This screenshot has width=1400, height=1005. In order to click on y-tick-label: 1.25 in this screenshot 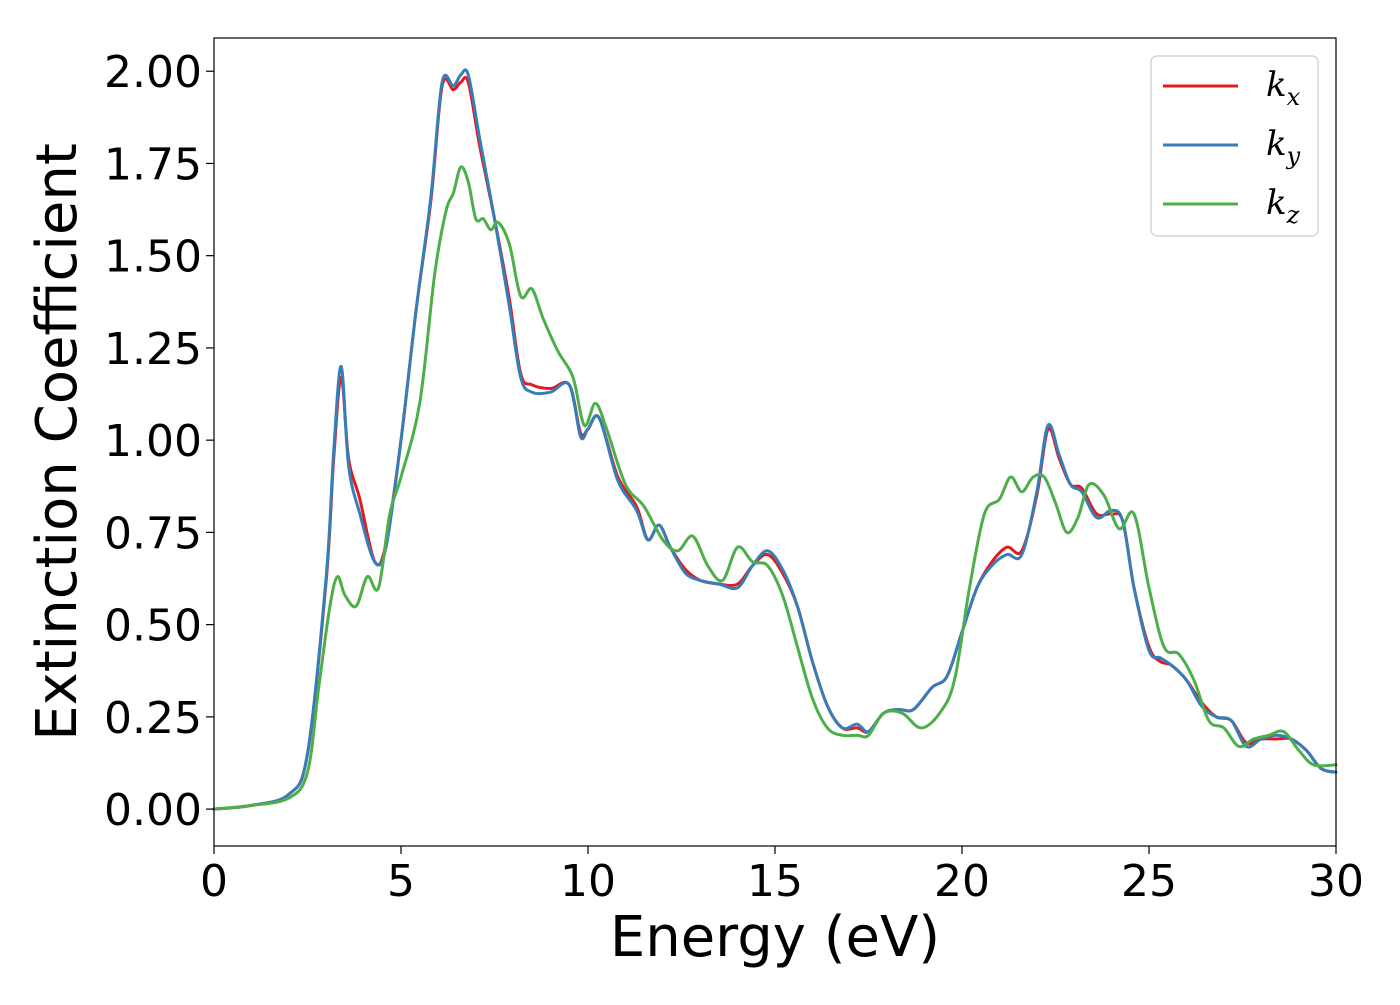, I will do `click(153, 349)`.